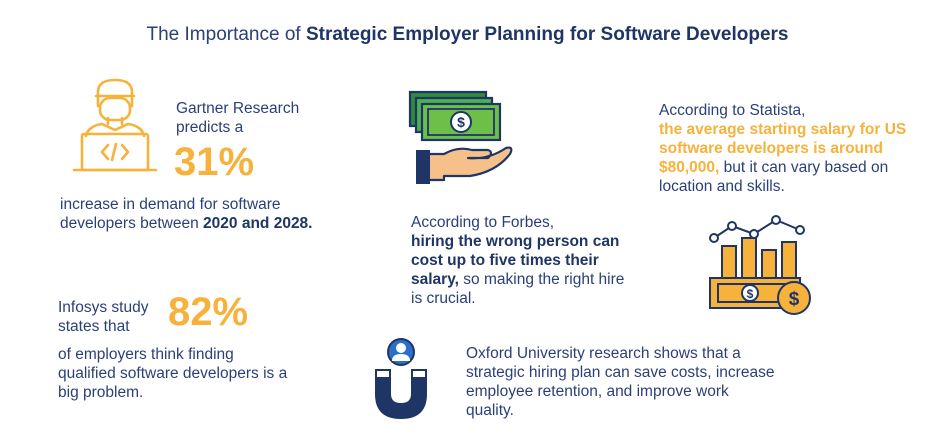  I want to click on infosys-line1: Infosys study, so click(103, 307).